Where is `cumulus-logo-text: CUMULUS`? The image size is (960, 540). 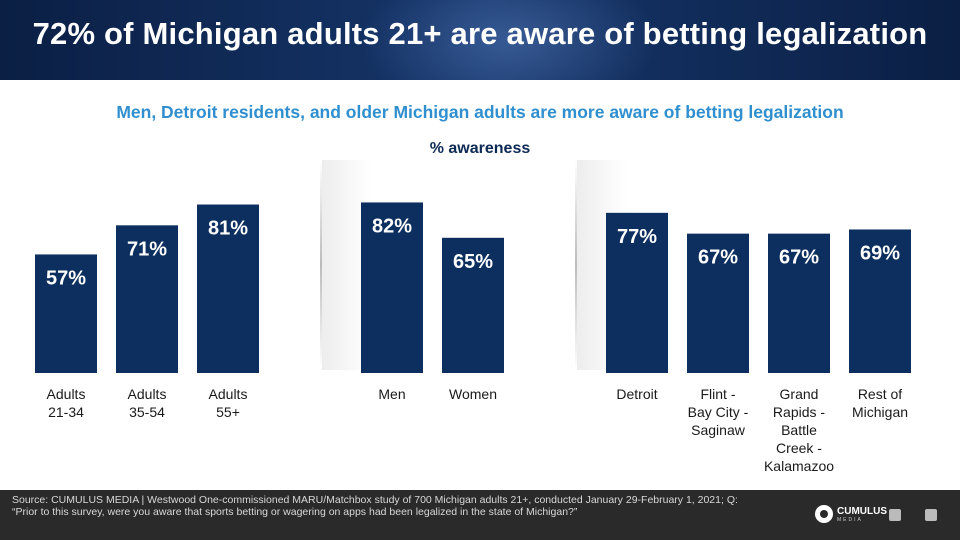 cumulus-logo-text: CUMULUS is located at coordinates (862, 511).